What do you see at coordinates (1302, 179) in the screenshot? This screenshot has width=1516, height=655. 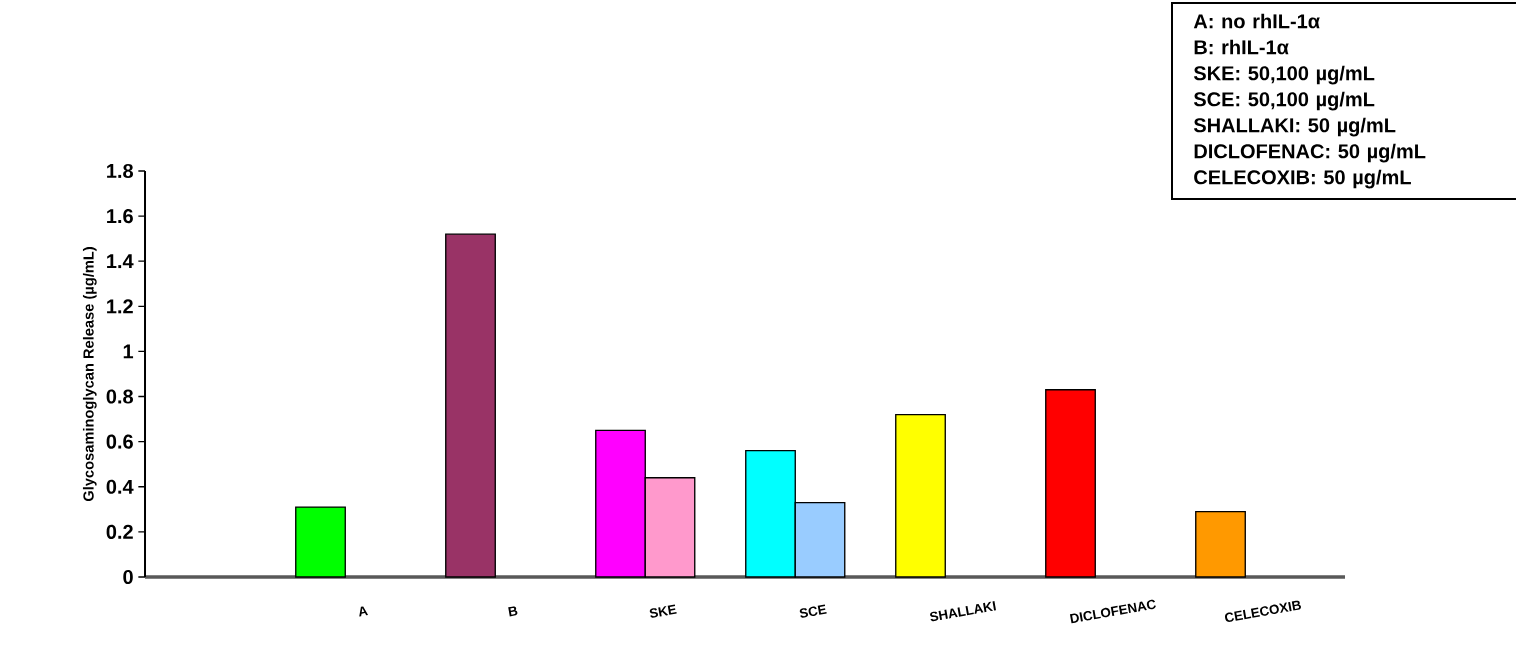 I see `annotation: CELECOXIB: 50 µg/mL` at bounding box center [1302, 179].